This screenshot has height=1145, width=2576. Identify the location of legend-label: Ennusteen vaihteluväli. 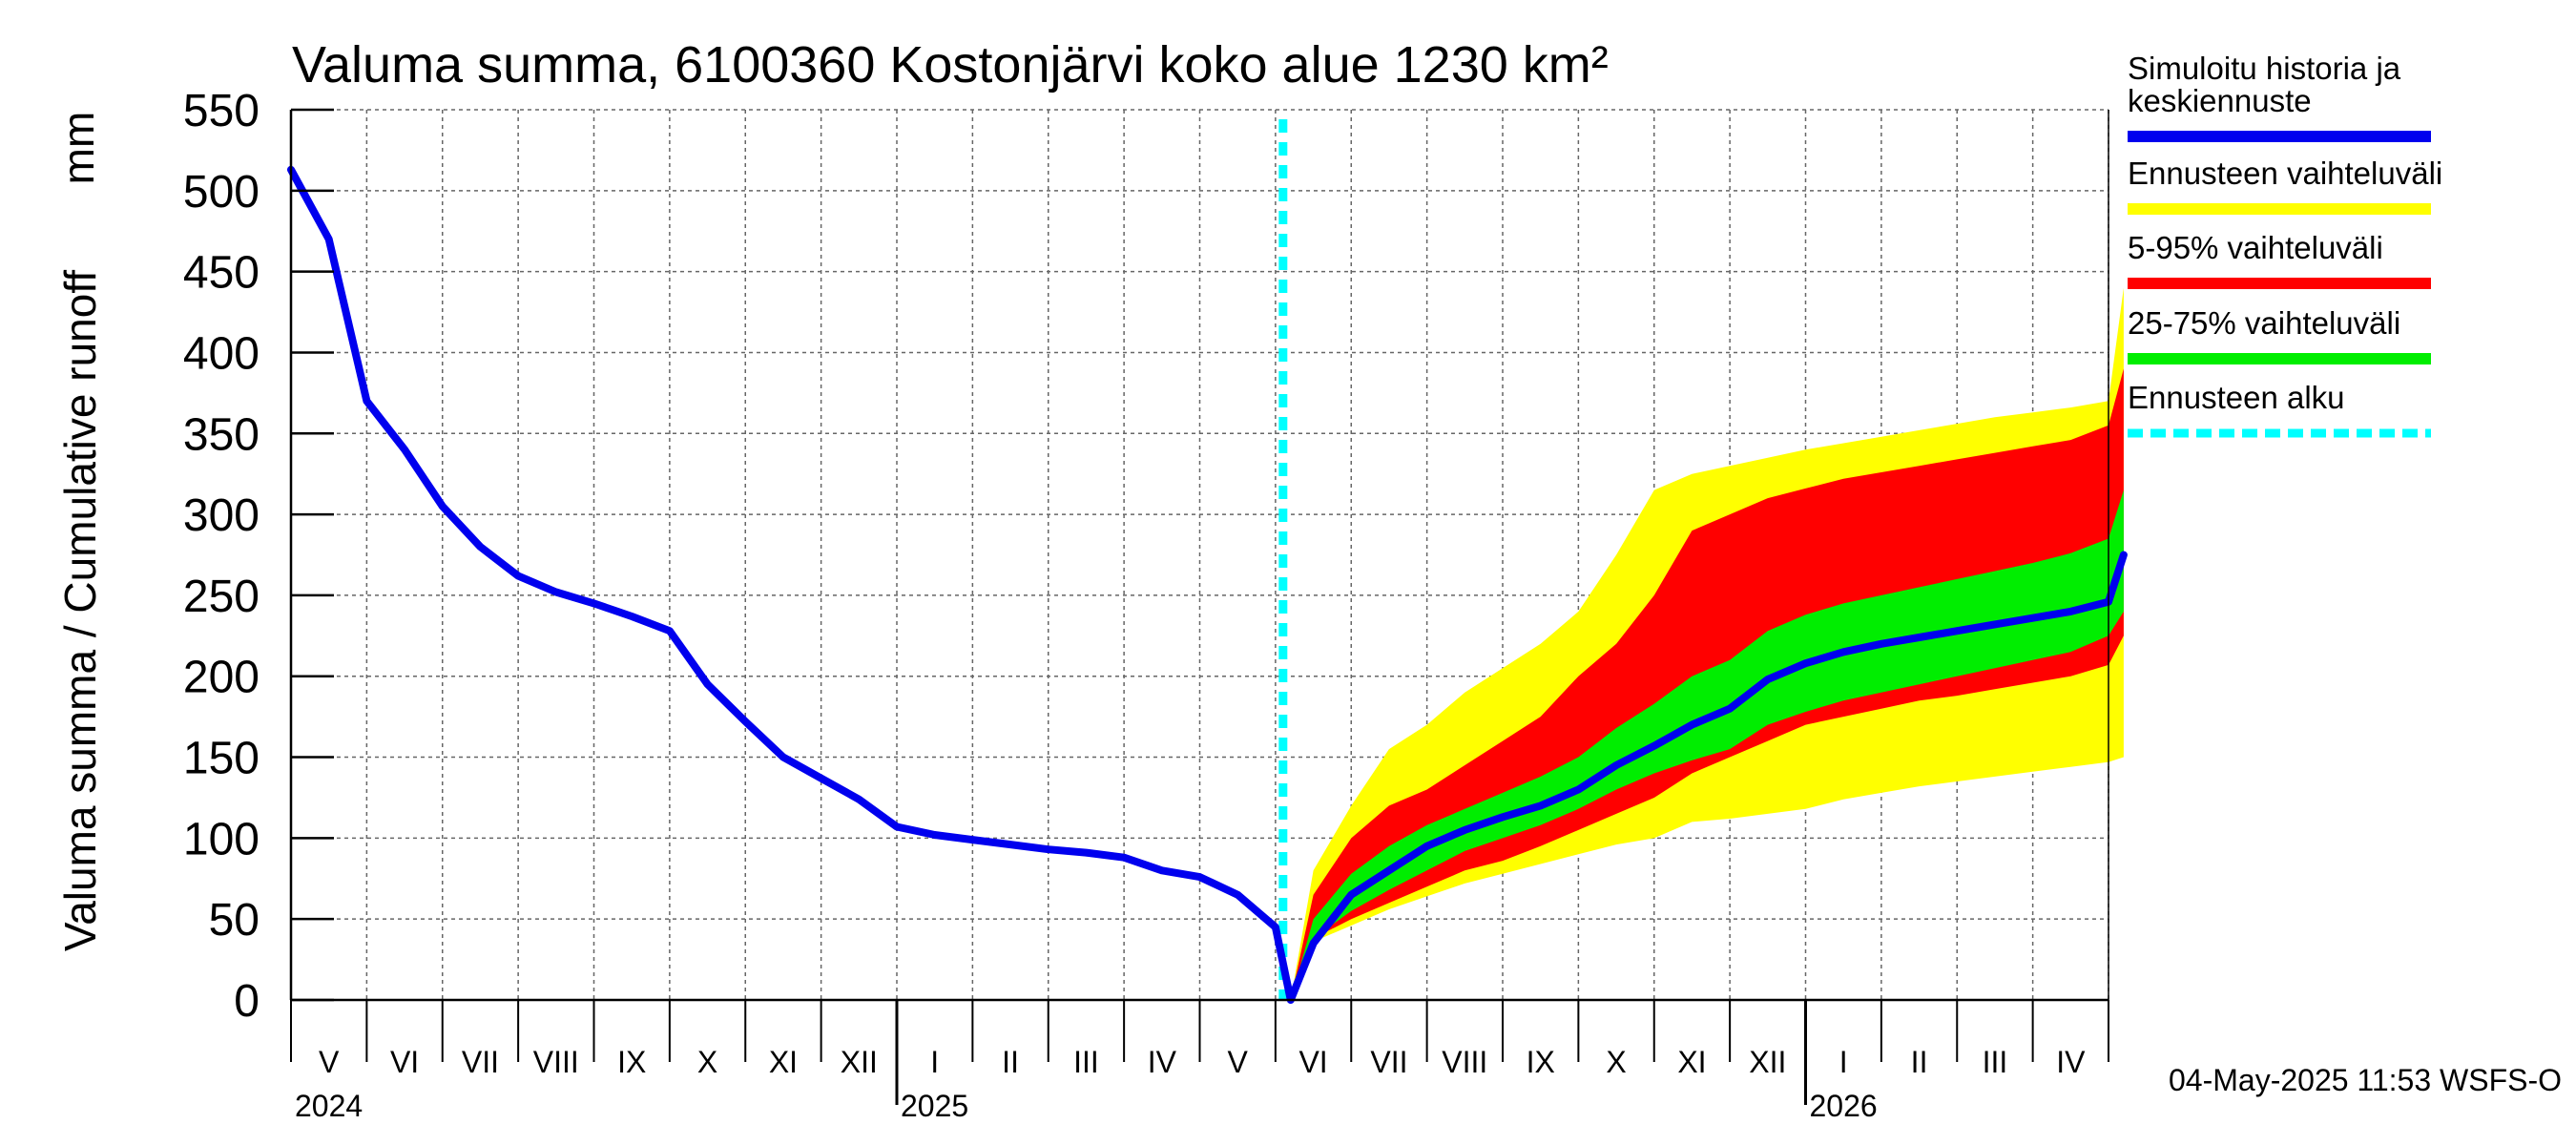
(2285, 173).